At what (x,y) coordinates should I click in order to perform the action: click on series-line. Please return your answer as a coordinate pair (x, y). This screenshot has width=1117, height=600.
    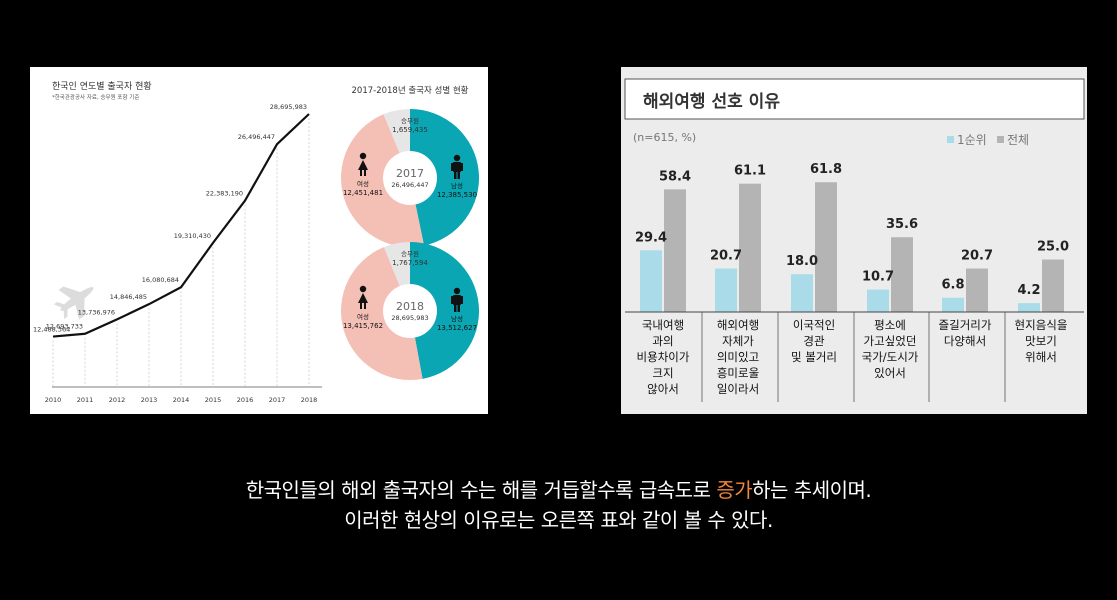
    Looking at the image, I should click on (181, 225).